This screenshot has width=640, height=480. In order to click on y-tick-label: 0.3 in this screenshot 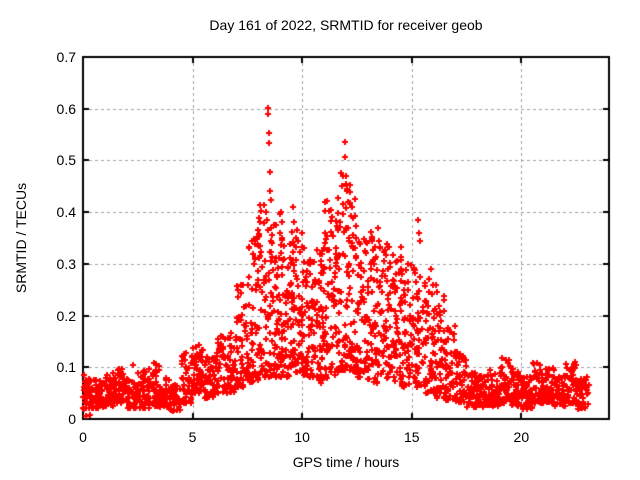, I will do `click(66, 263)`.